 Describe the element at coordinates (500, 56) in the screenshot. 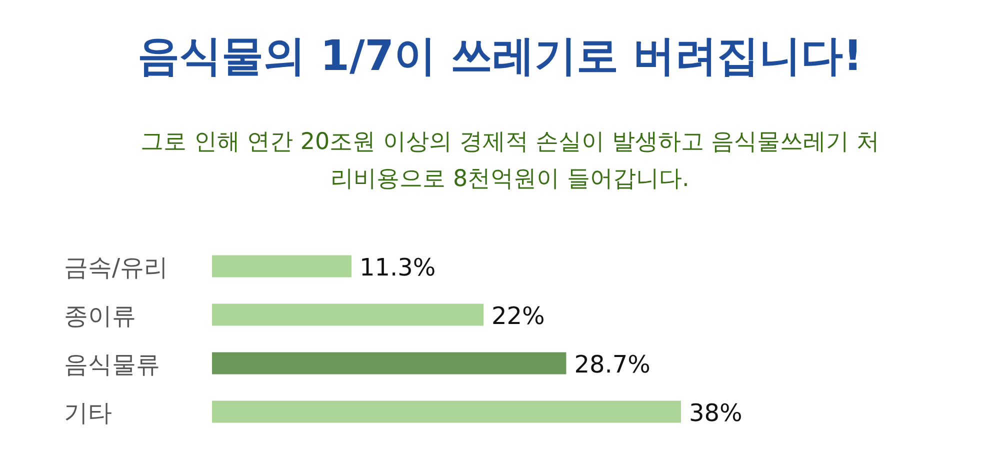

I see `chart-title: 음식물의 1/7이 쓰레기로 버려집니다!` at that location.